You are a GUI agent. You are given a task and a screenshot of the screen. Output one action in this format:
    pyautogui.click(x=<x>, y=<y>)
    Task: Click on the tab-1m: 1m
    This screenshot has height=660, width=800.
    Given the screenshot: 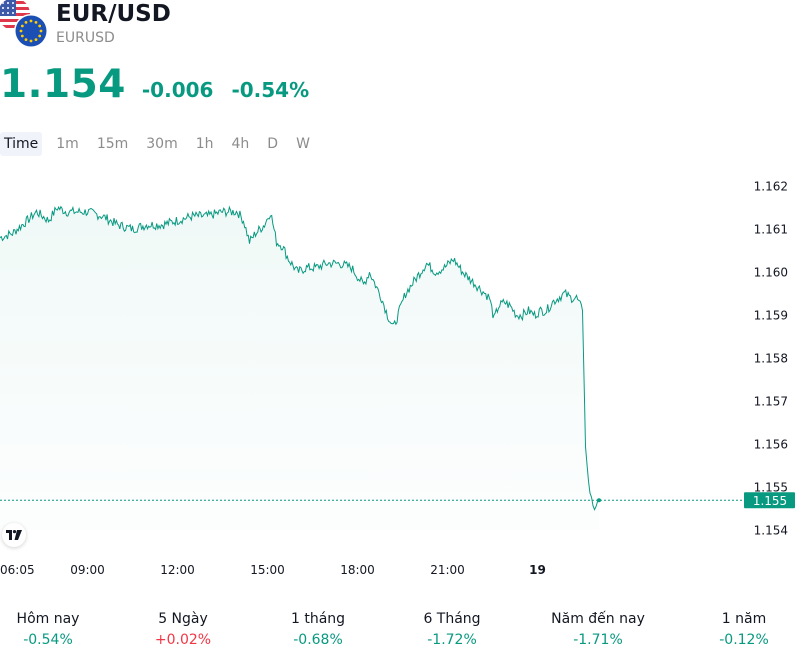 What is the action you would take?
    pyautogui.click(x=67, y=144)
    